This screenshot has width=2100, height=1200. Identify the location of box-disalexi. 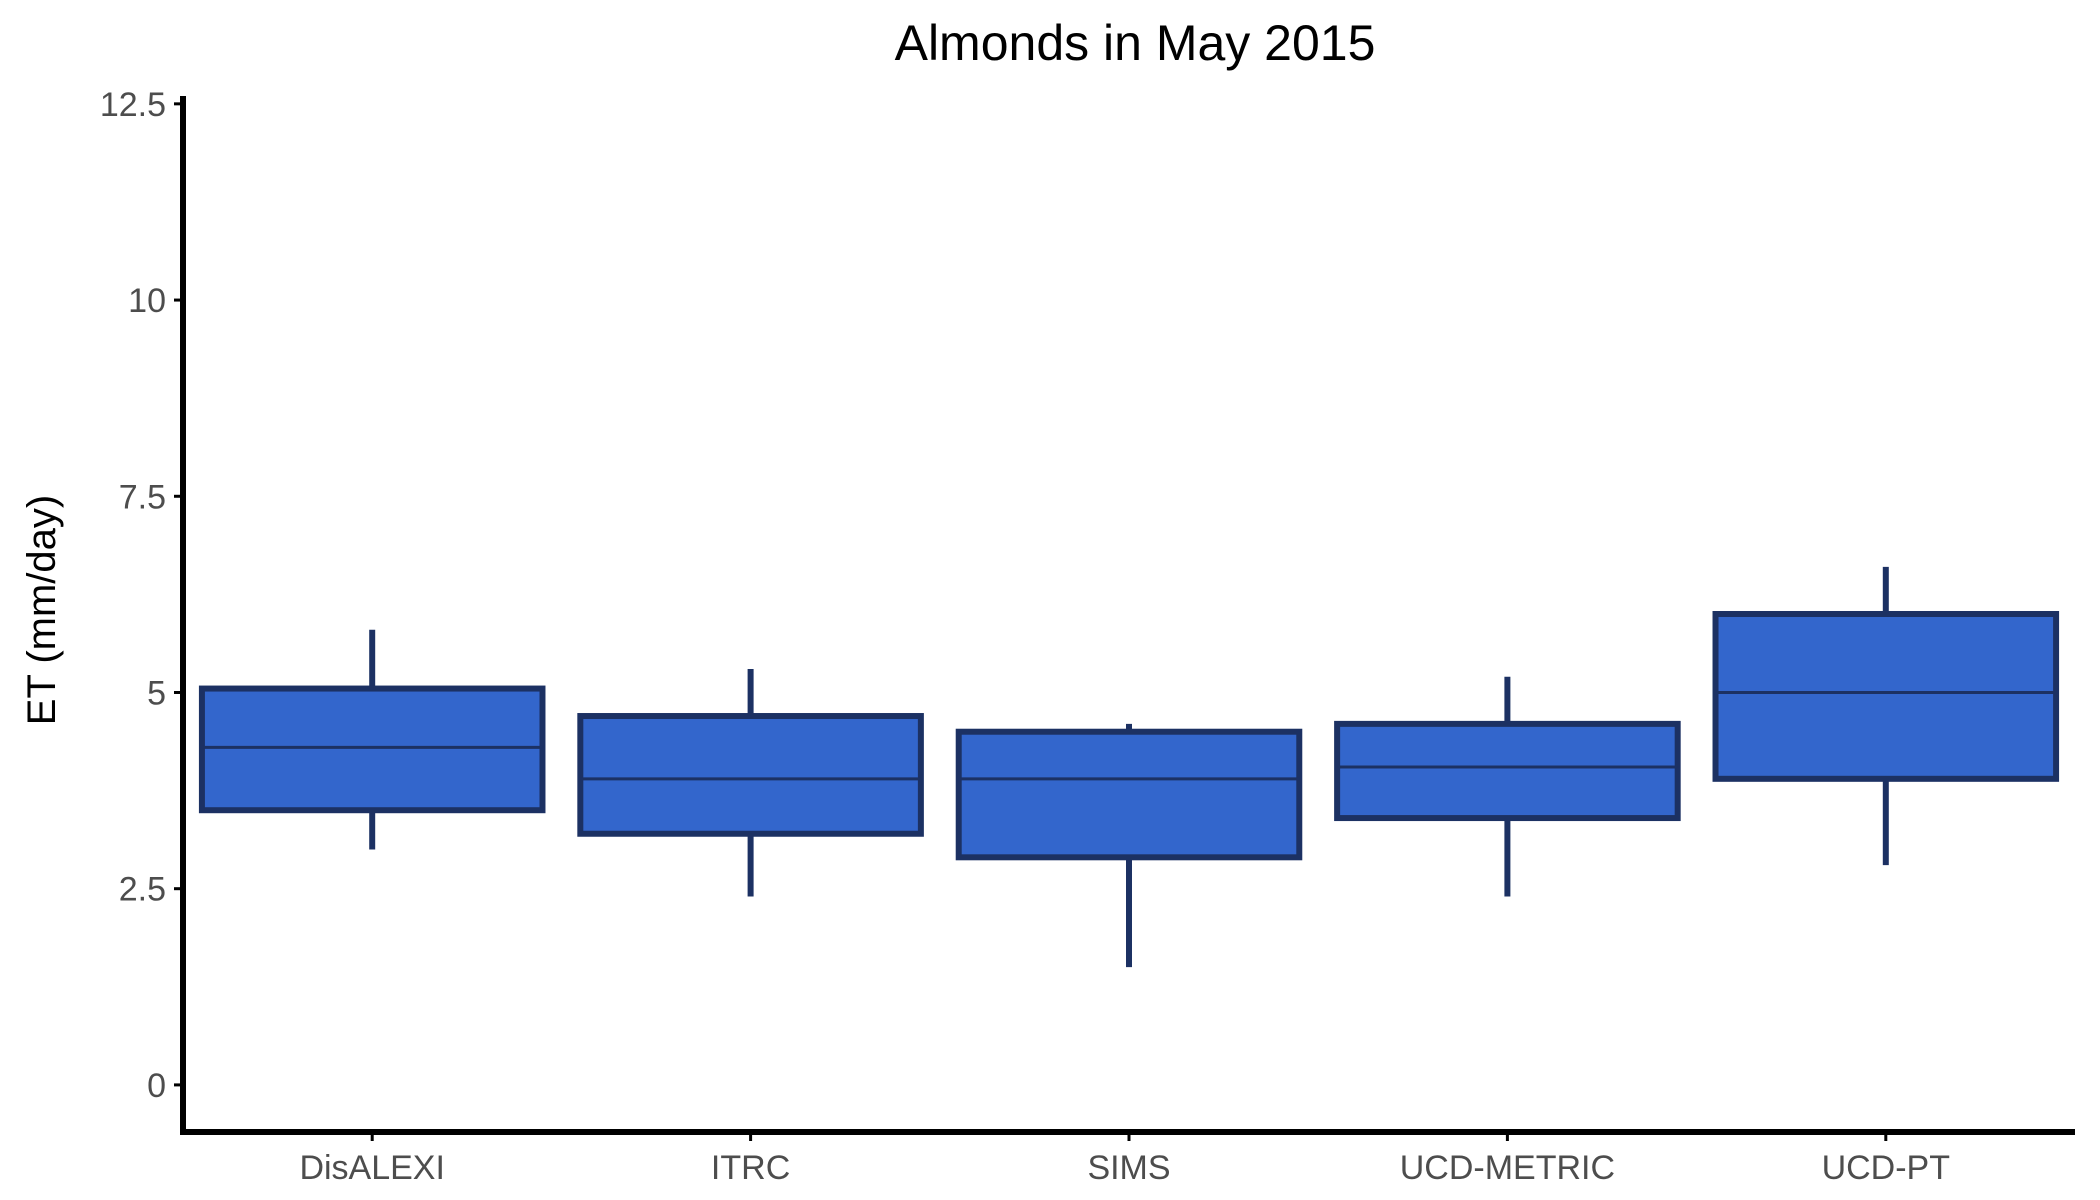
(372, 739).